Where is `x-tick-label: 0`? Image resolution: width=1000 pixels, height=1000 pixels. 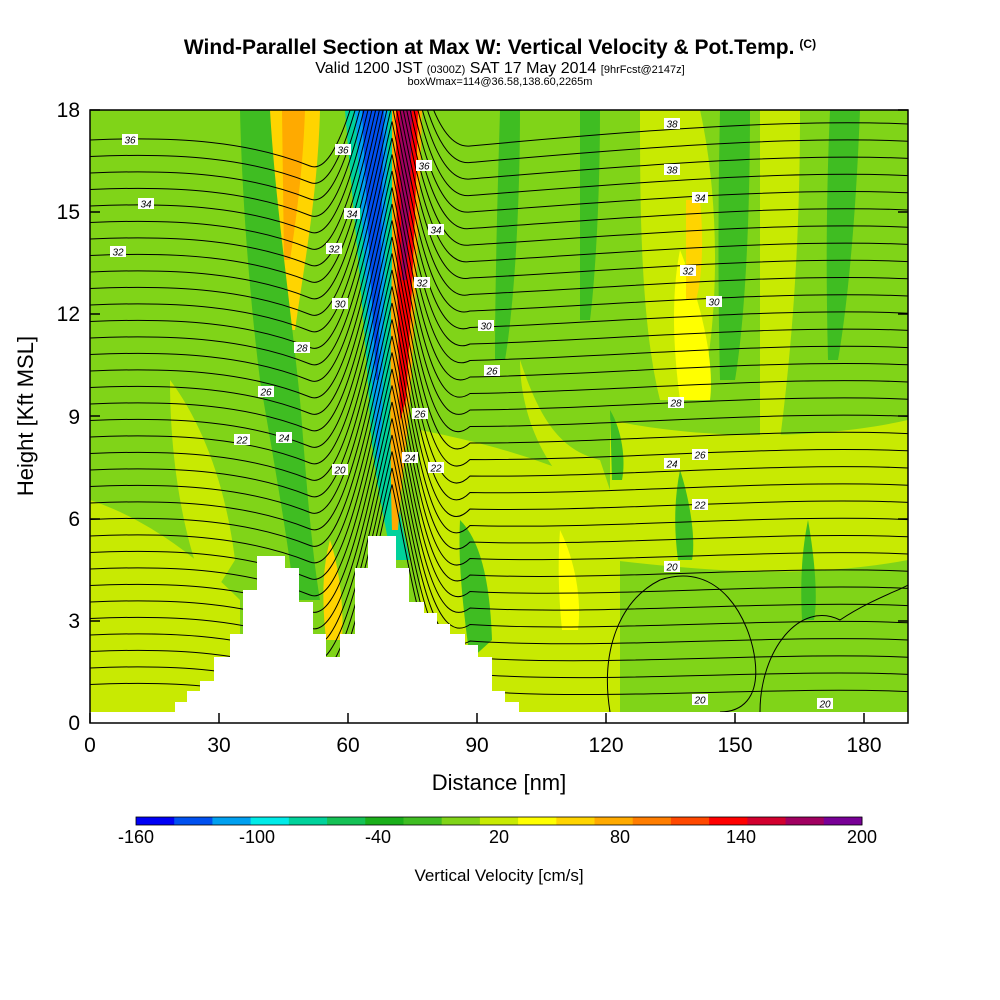 x-tick-label: 0 is located at coordinates (90, 745).